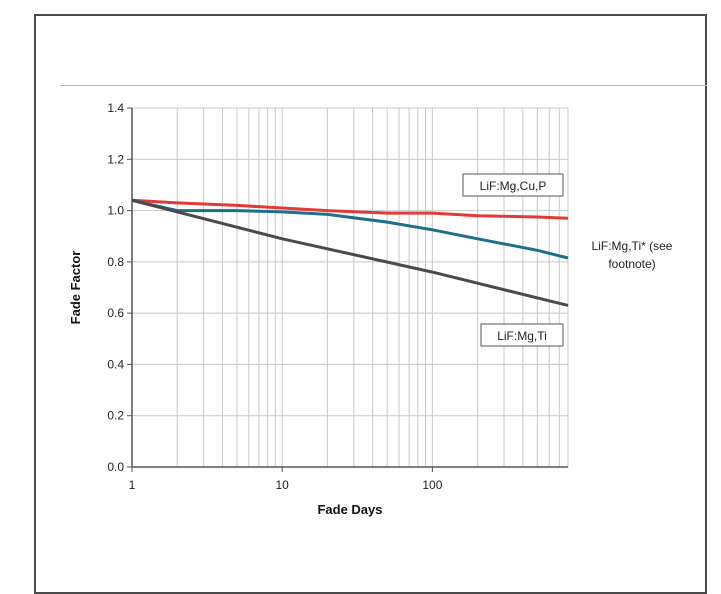 The image size is (721, 594). I want to click on annotation-mgti-star-line2: footnote), so click(631, 264).